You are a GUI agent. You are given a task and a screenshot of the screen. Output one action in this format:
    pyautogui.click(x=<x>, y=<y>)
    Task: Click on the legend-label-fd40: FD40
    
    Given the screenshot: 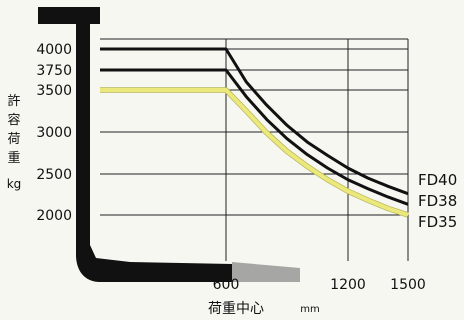 What is the action you would take?
    pyautogui.click(x=437, y=180)
    